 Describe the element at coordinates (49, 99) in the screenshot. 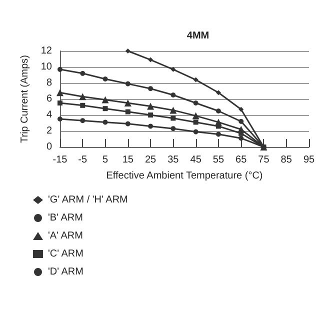

I see `y-tick-label: 6` at that location.